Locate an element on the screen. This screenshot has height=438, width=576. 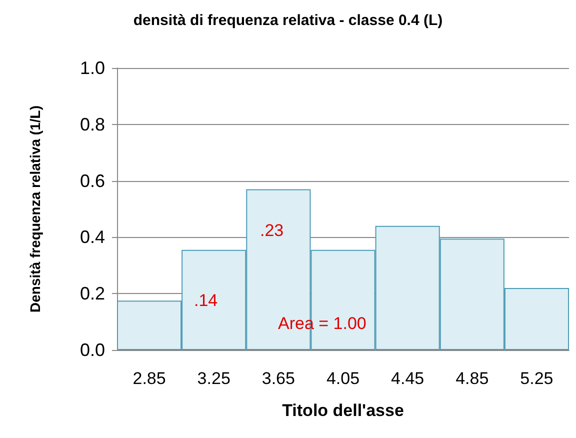
y-axis-title: Densità frequenza relativa (1/L) is located at coordinates (35, 209).